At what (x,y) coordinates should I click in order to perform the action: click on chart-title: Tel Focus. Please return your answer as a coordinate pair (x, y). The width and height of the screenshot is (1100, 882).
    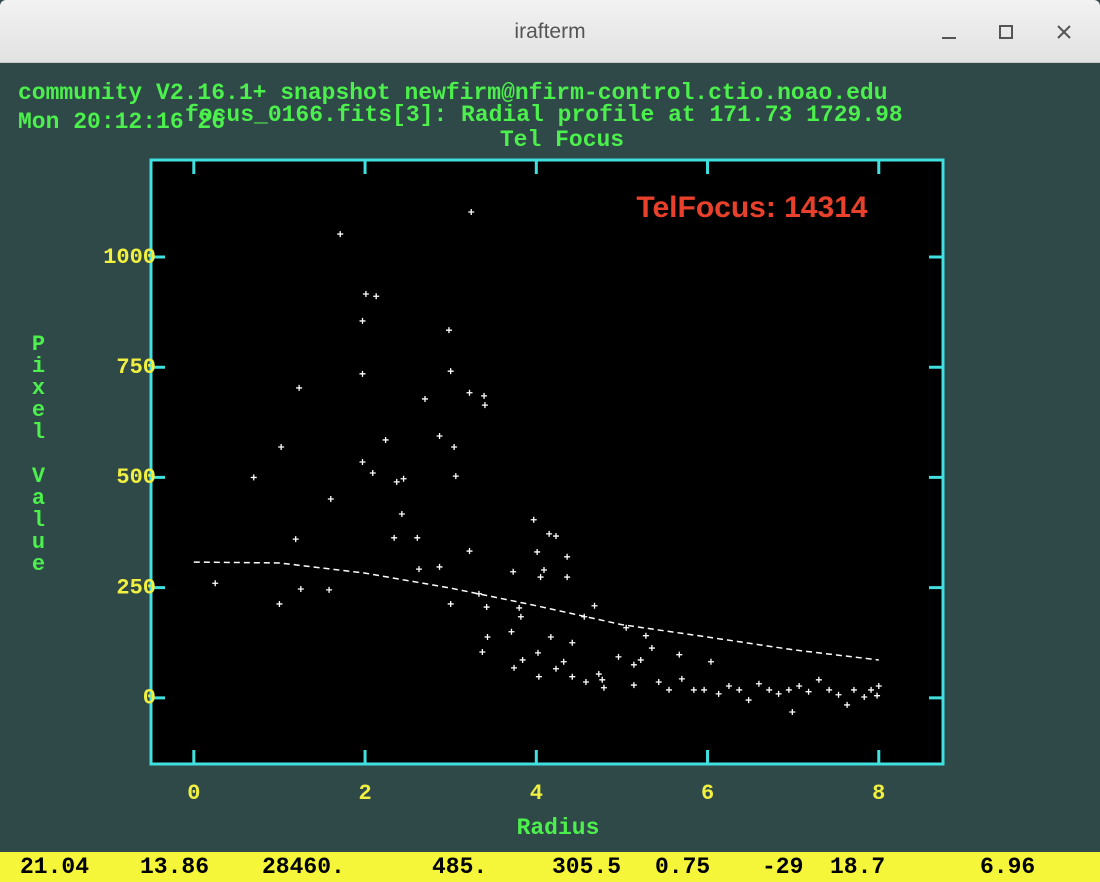
    Looking at the image, I should click on (562, 140).